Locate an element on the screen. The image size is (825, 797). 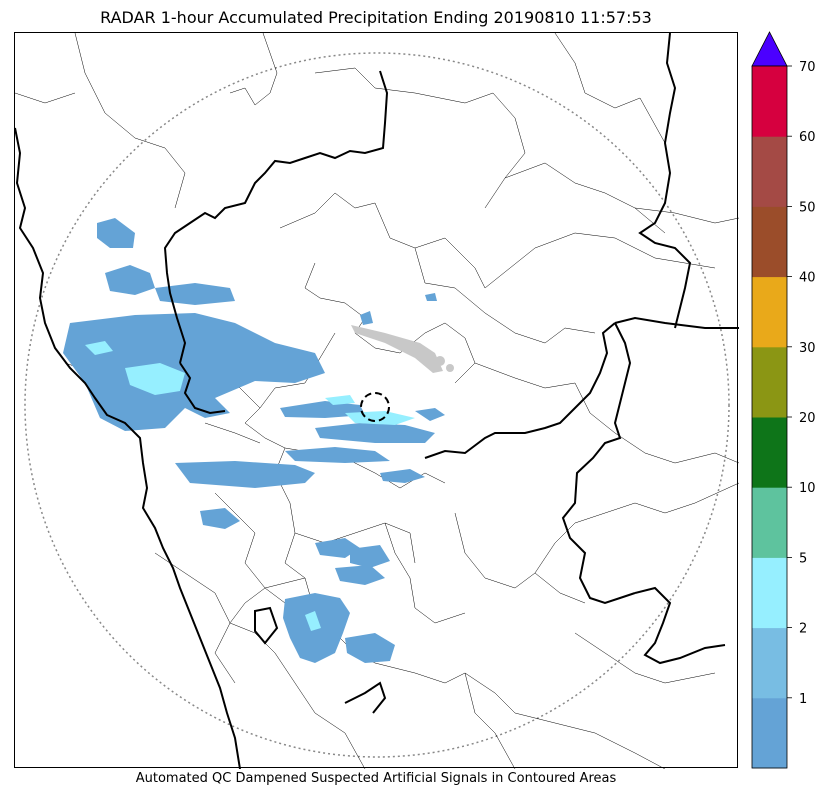
colorbar-tick-label: 1 is located at coordinates (803, 699).